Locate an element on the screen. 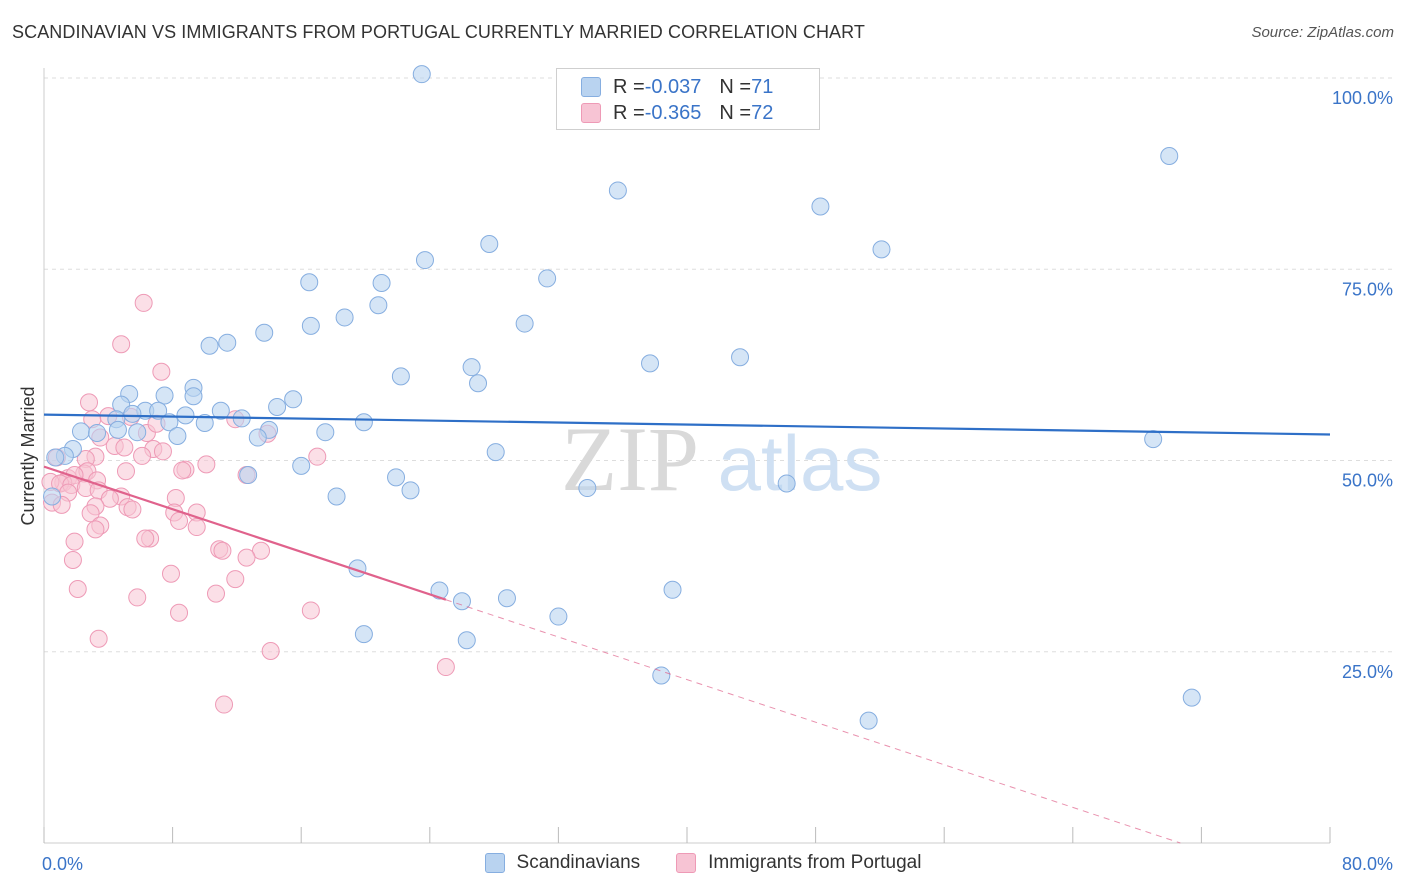 The image size is (1406, 892). watermark: ZIP atlas is located at coordinates (721, 459).